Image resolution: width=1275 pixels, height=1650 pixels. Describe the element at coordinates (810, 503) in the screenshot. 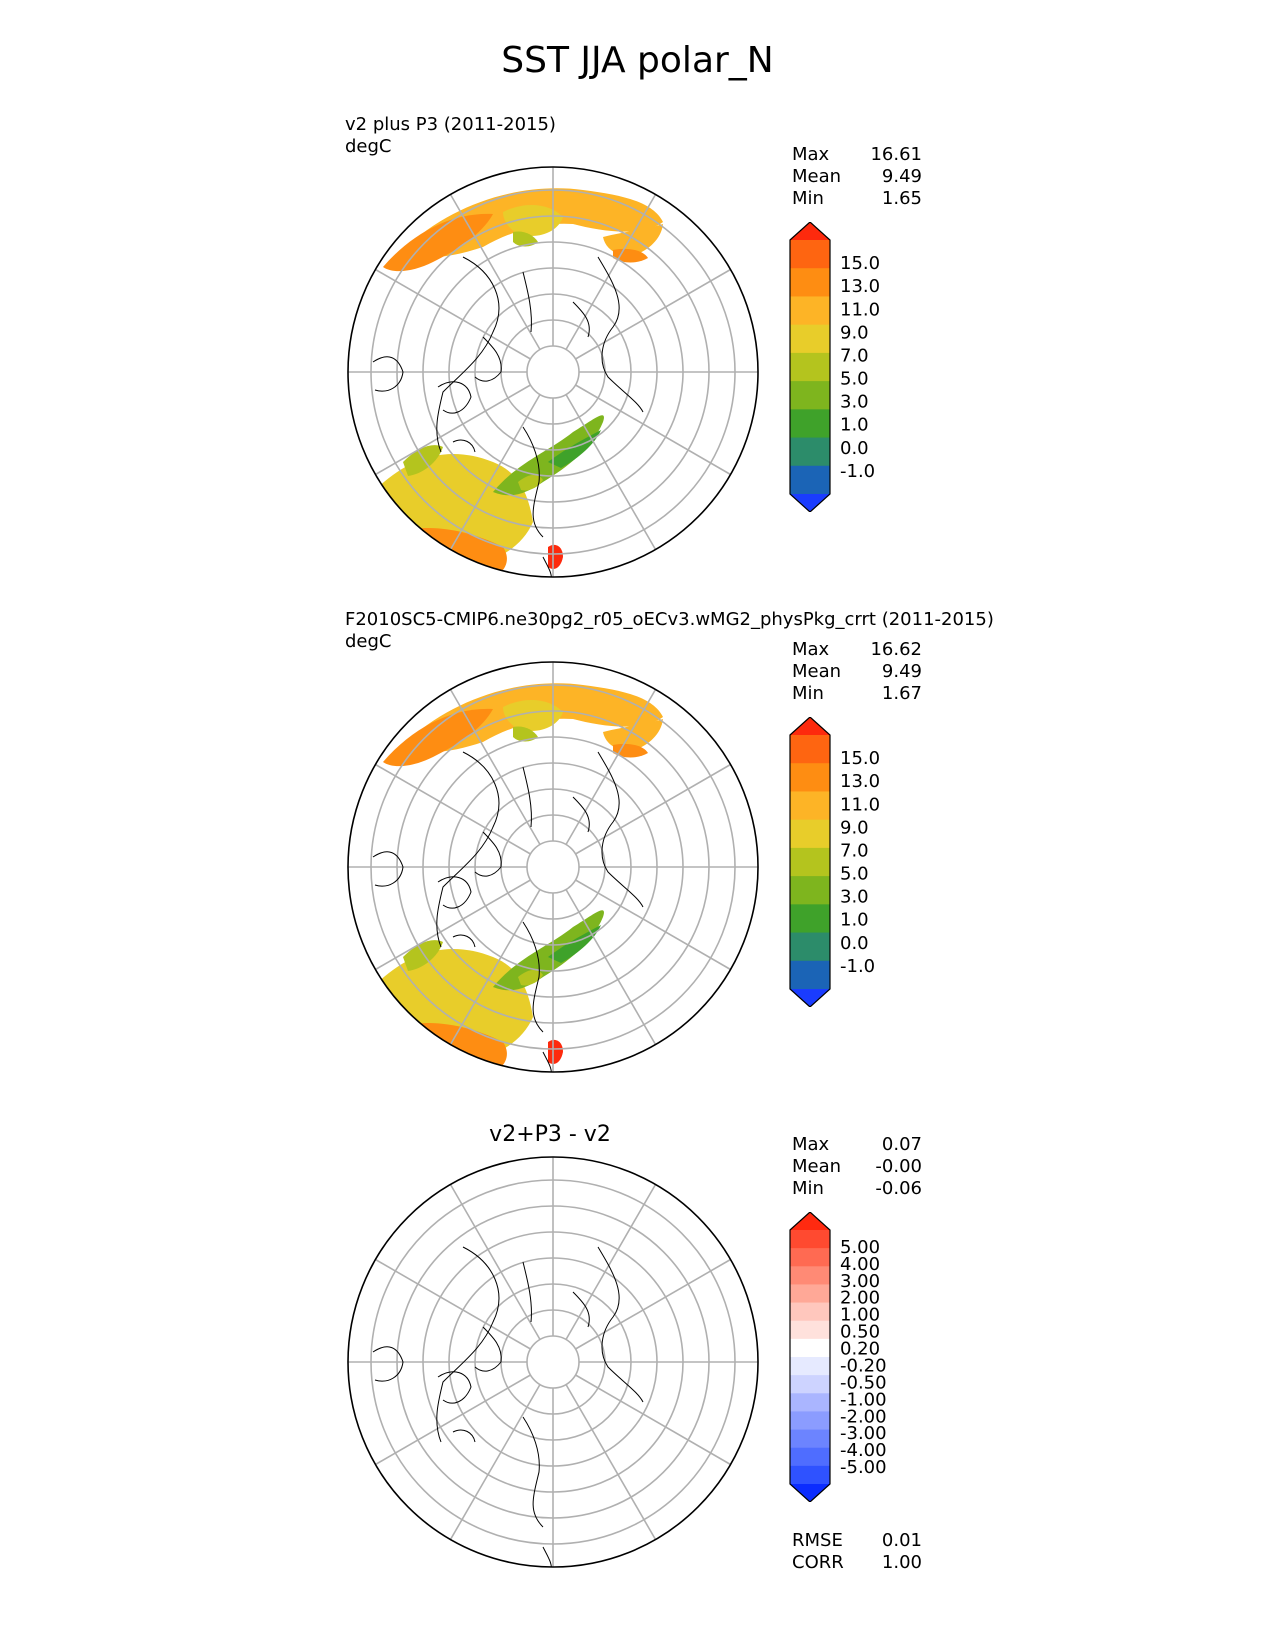

I see `colorbar-extend-min` at that location.